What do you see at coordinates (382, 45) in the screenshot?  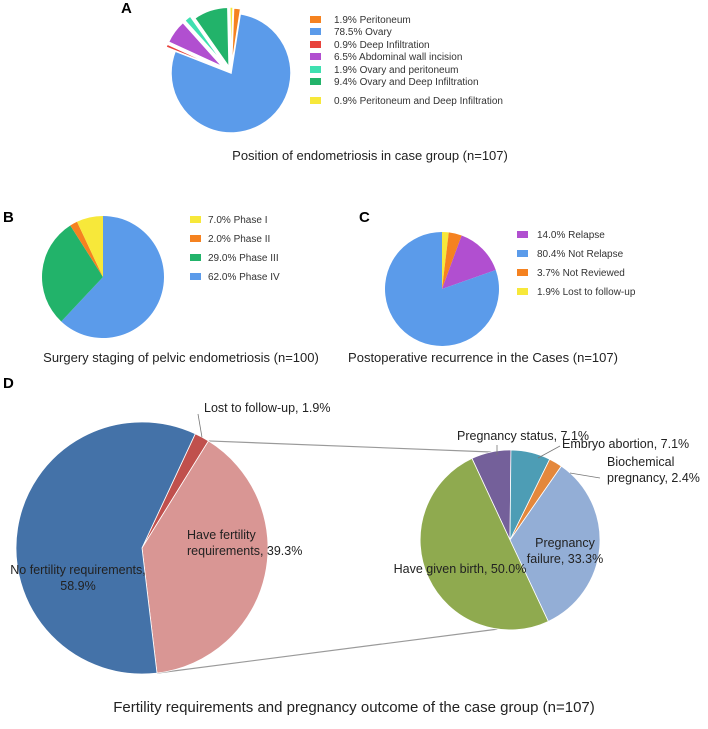 I see `legend-entry-deep-infiltration: 0.9% Deep Infiltration` at bounding box center [382, 45].